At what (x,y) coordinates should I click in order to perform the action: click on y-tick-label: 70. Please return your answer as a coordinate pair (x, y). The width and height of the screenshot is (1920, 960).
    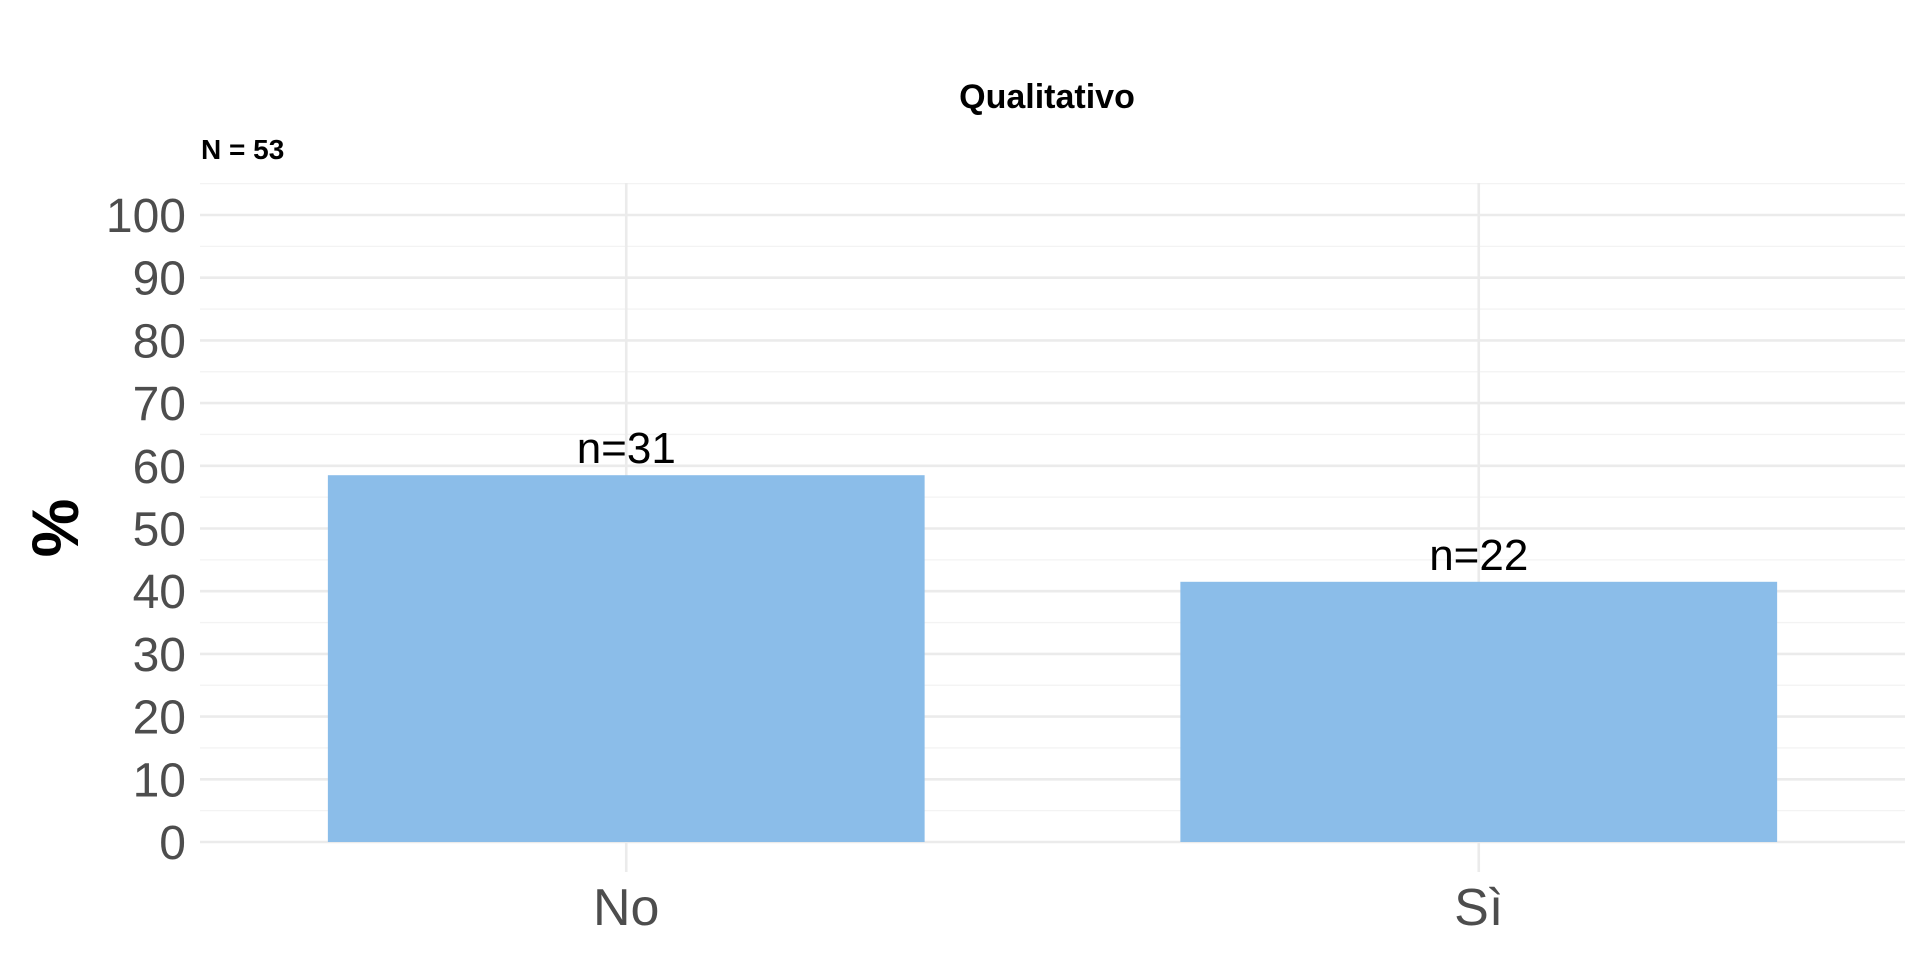
    Looking at the image, I should click on (159, 404).